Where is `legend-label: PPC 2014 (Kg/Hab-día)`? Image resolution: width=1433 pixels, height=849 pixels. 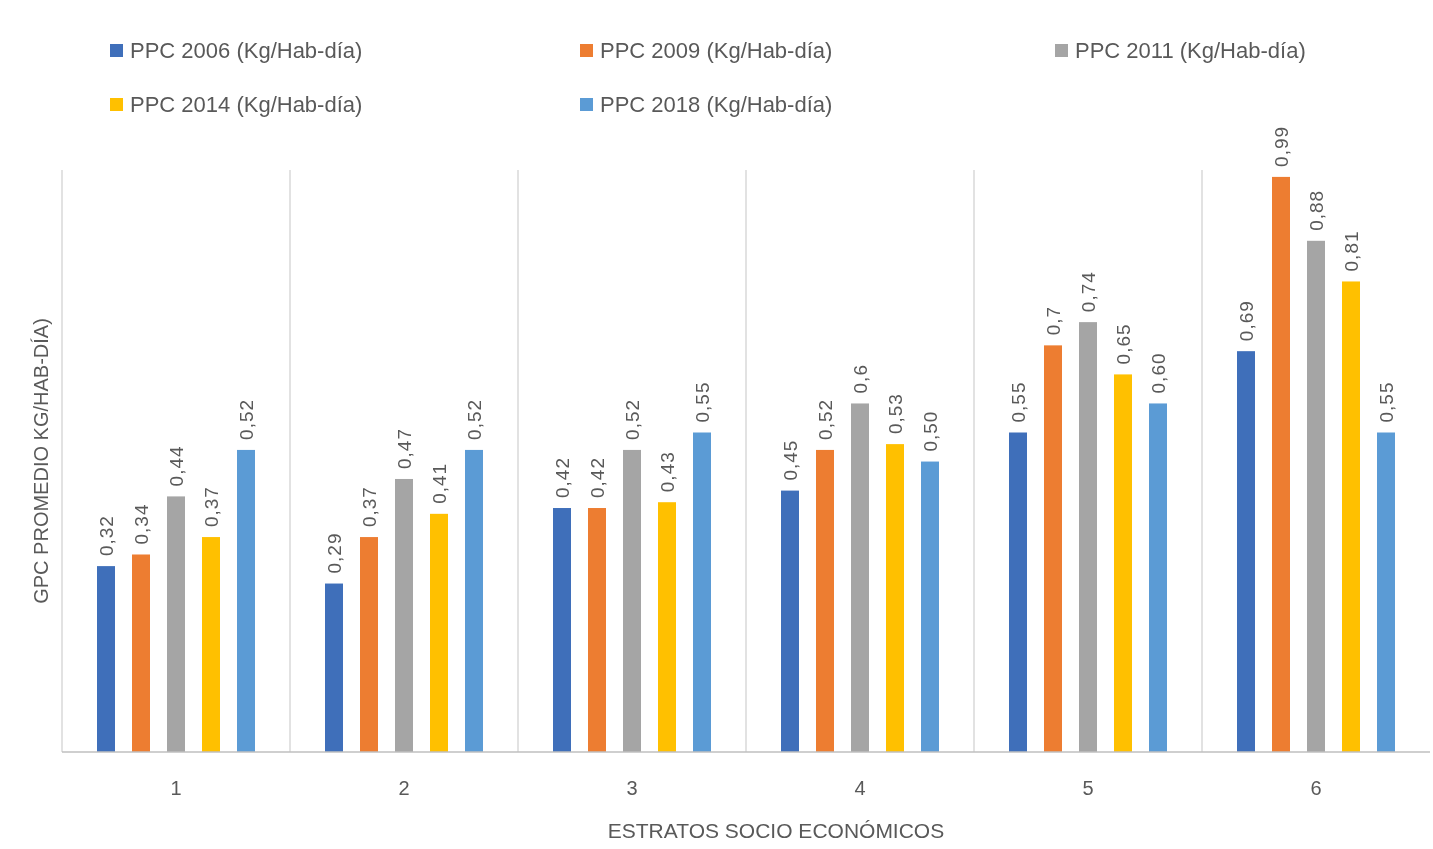 legend-label: PPC 2014 (Kg/Hab-día) is located at coordinates (246, 104).